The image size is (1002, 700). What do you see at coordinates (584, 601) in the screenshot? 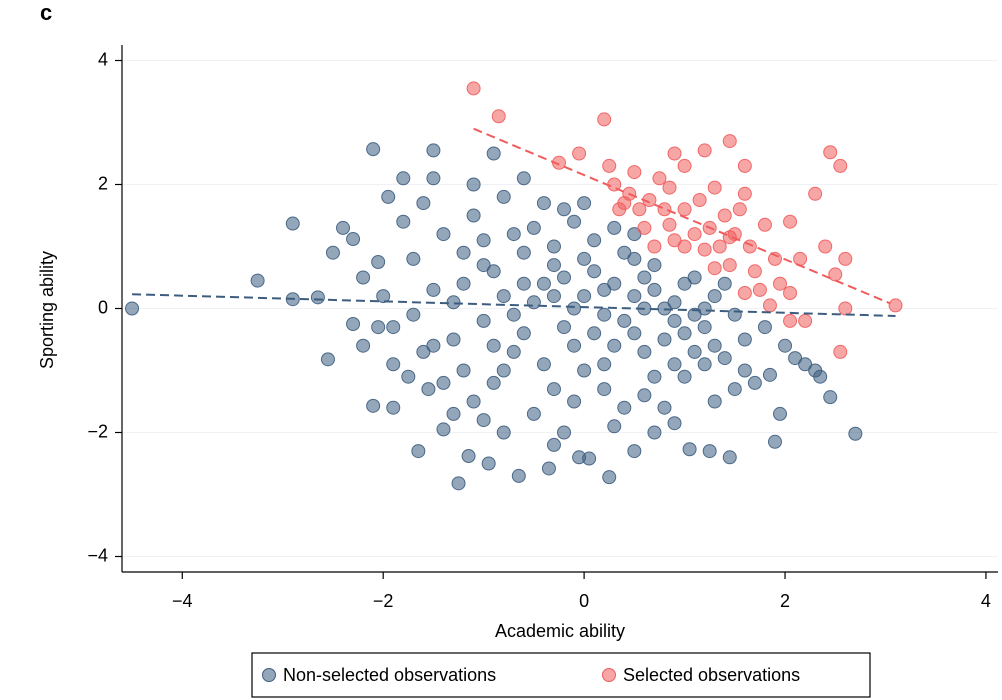
I see `x-tick-label: 0` at bounding box center [584, 601].